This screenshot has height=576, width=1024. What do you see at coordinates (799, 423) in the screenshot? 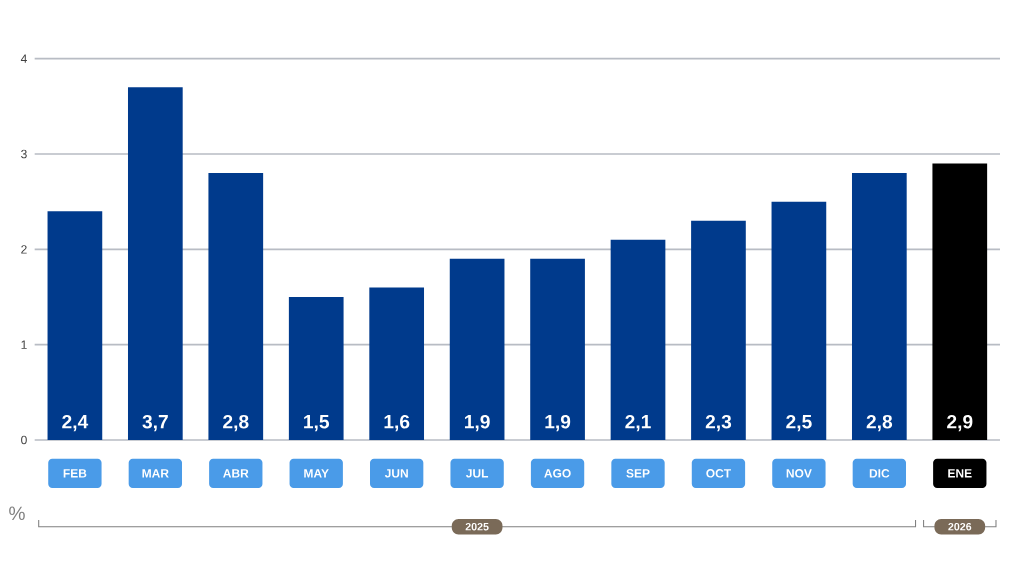
I see `data-label: 2,5` at bounding box center [799, 423].